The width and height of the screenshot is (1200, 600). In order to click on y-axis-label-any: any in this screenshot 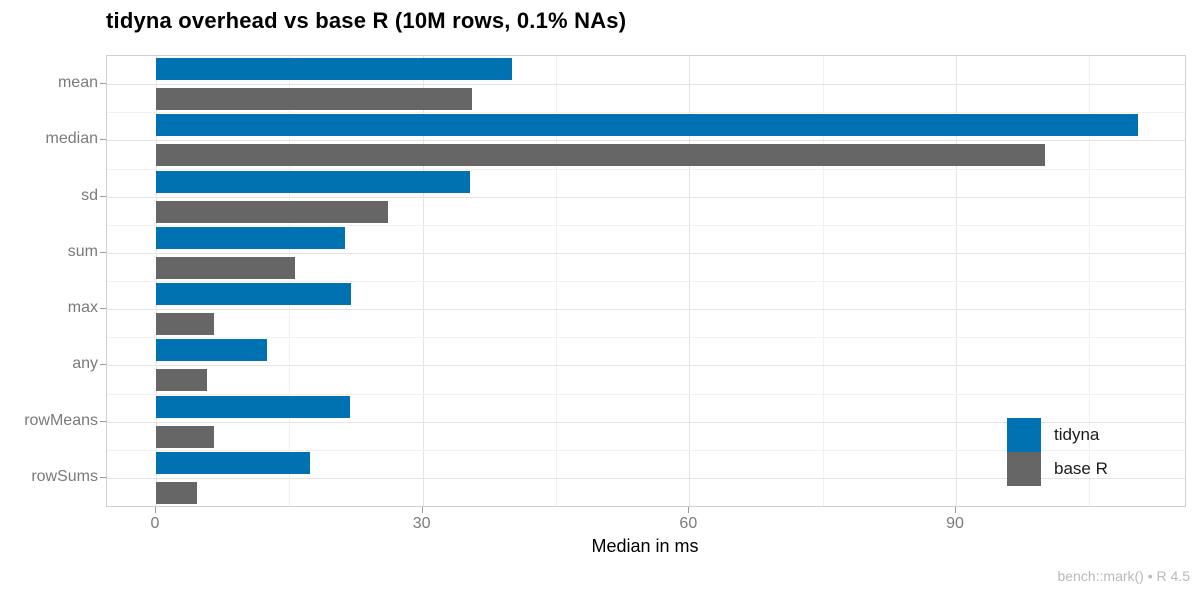, I will do `click(85, 364)`.